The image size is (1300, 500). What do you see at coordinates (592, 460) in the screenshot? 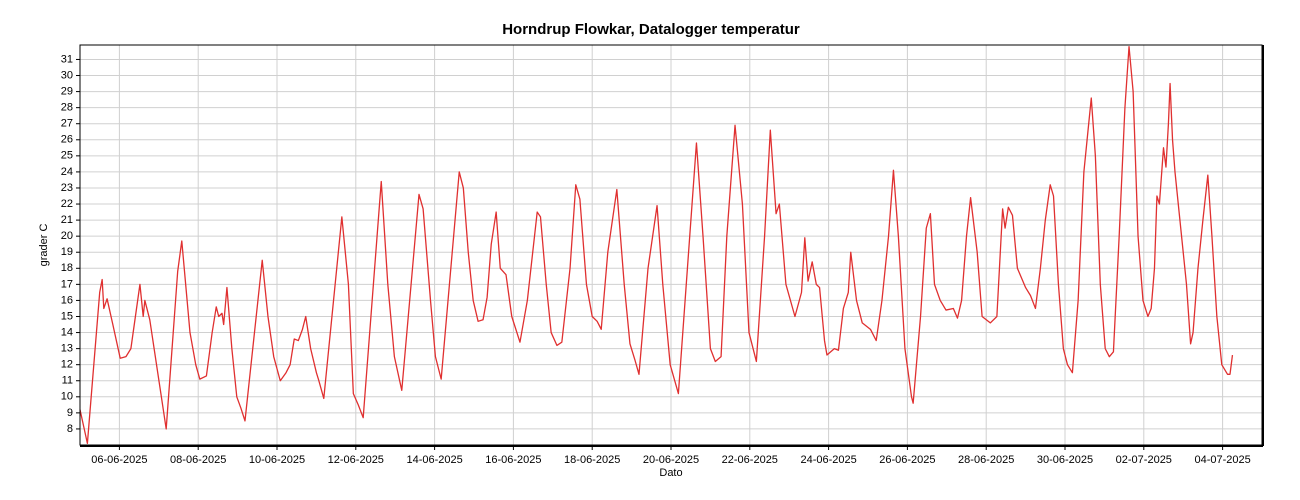
I see `x-tick-label: 18-06-2025` at bounding box center [592, 460].